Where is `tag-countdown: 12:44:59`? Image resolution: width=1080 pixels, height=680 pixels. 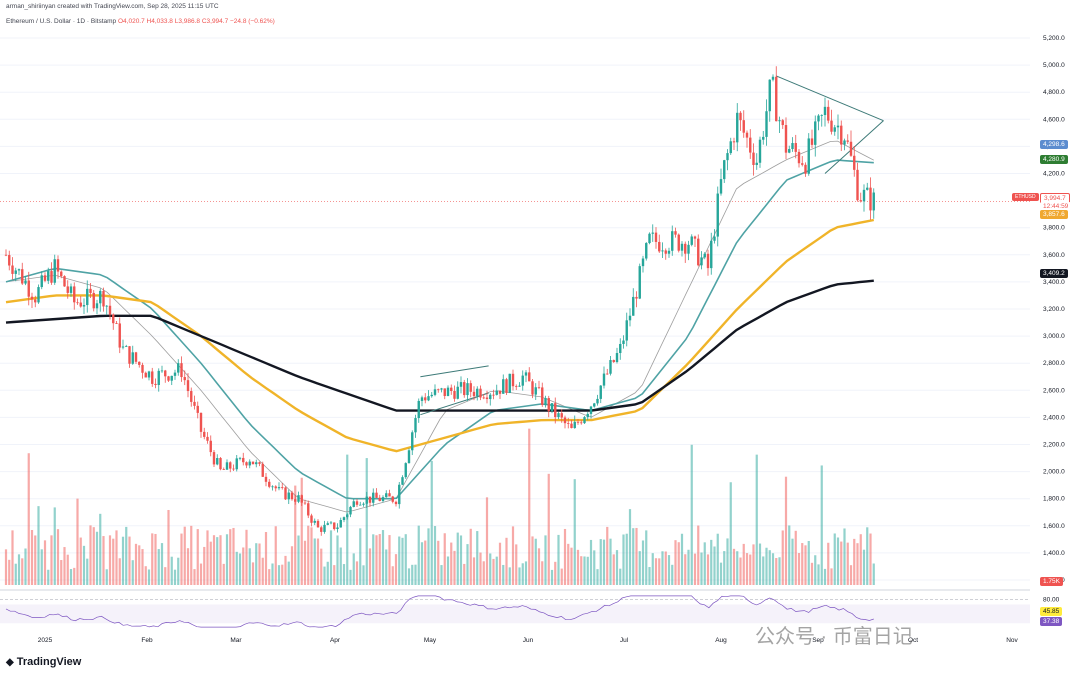 tag-countdown: 12:44:59 is located at coordinates (1056, 206).